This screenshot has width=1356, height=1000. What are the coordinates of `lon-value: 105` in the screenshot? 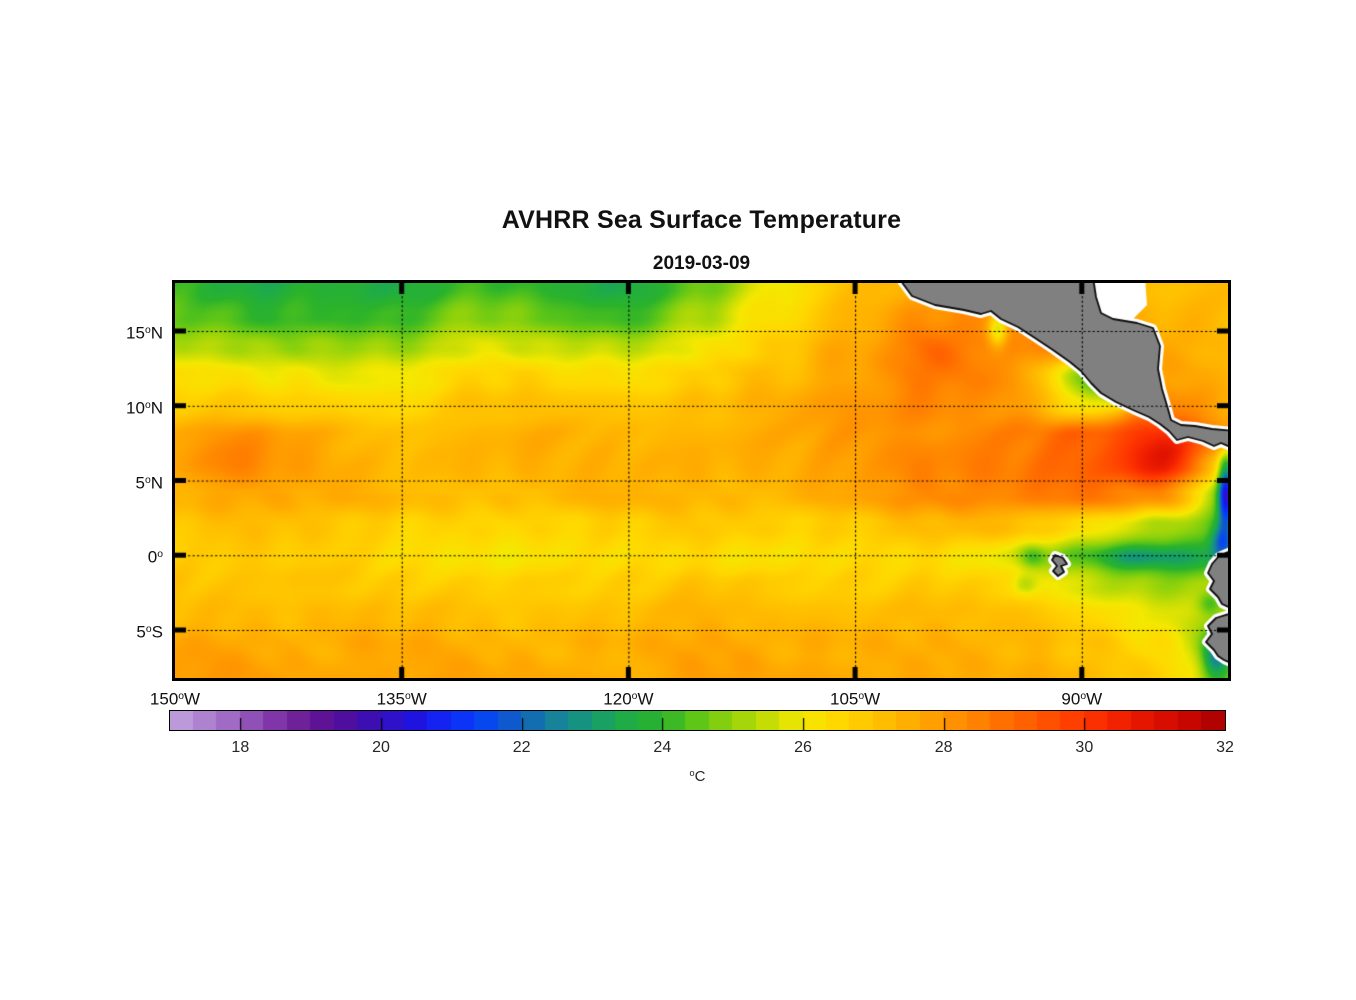 It's located at (844, 699).